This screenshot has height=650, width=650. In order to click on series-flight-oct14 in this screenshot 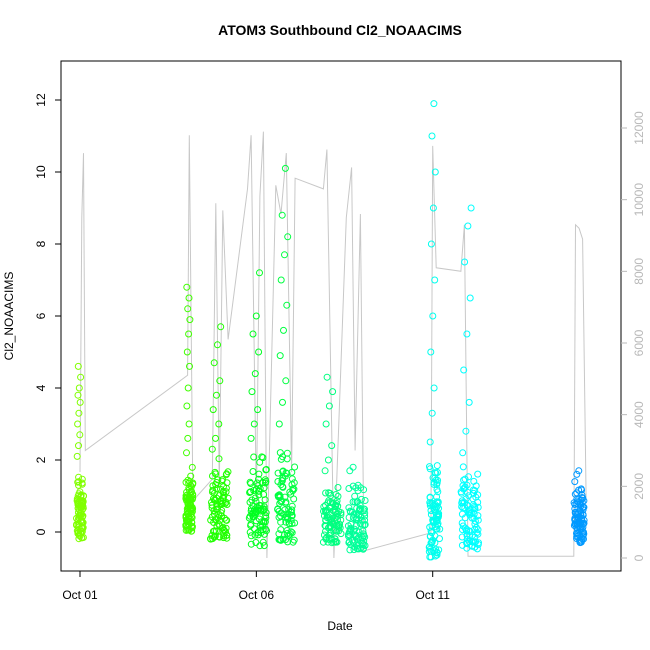, I will do `click(579, 507)`.